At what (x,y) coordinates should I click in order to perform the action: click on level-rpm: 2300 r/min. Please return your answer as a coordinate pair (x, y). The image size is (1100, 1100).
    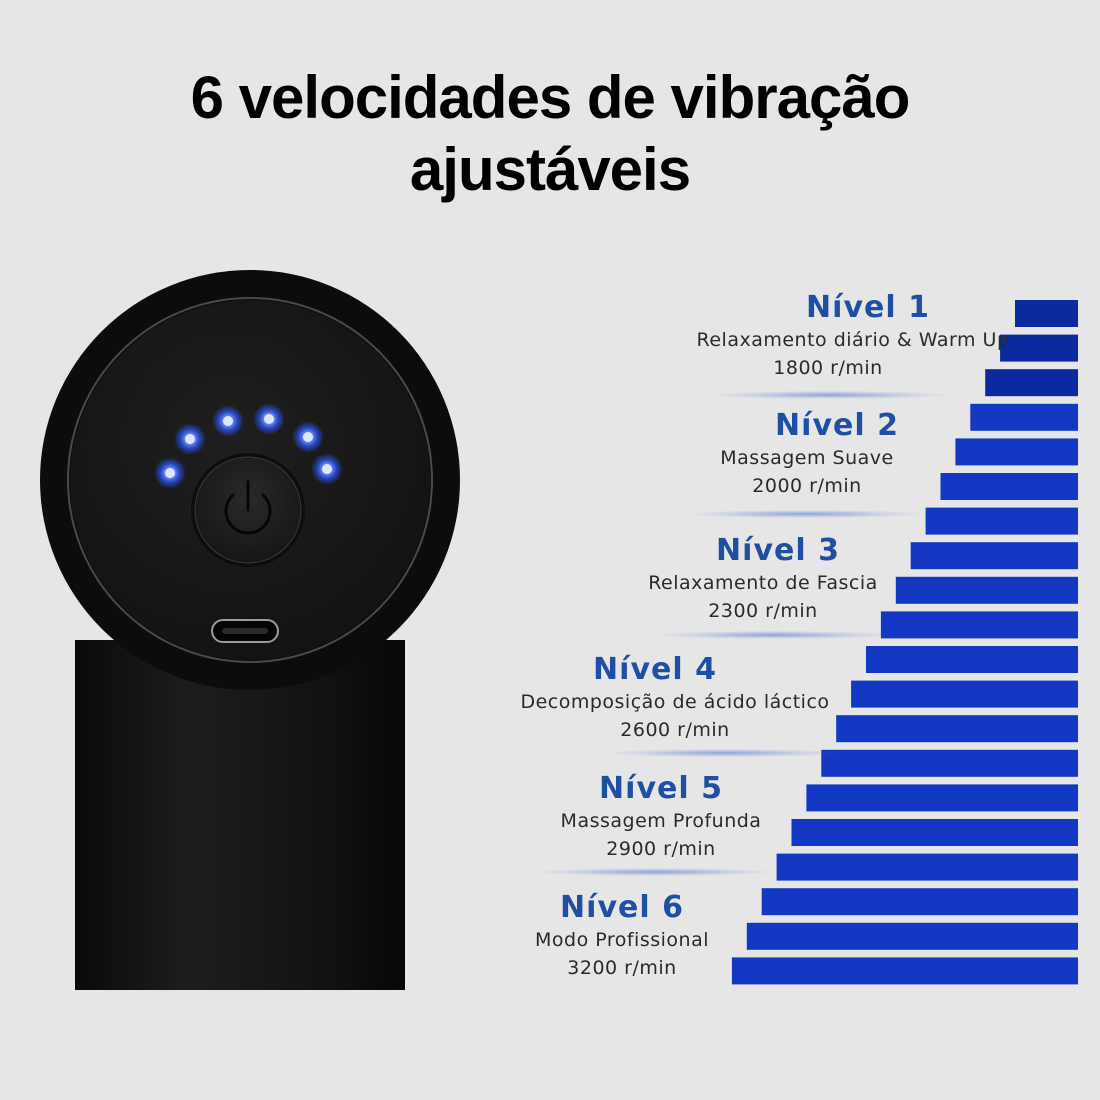
    Looking at the image, I should click on (763, 611).